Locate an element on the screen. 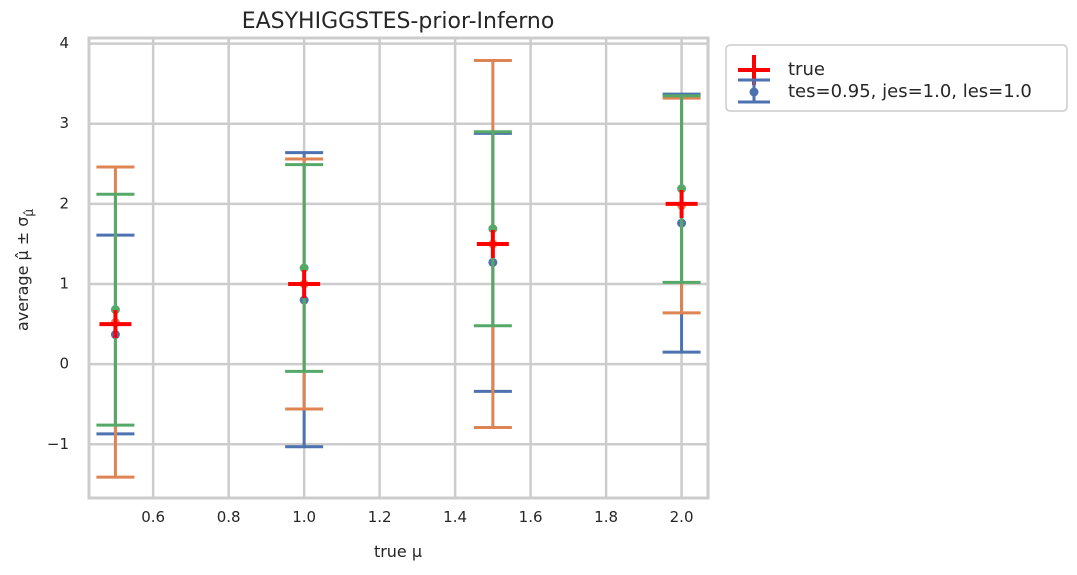  x-axis-label-text: true μ is located at coordinates (398, 551).